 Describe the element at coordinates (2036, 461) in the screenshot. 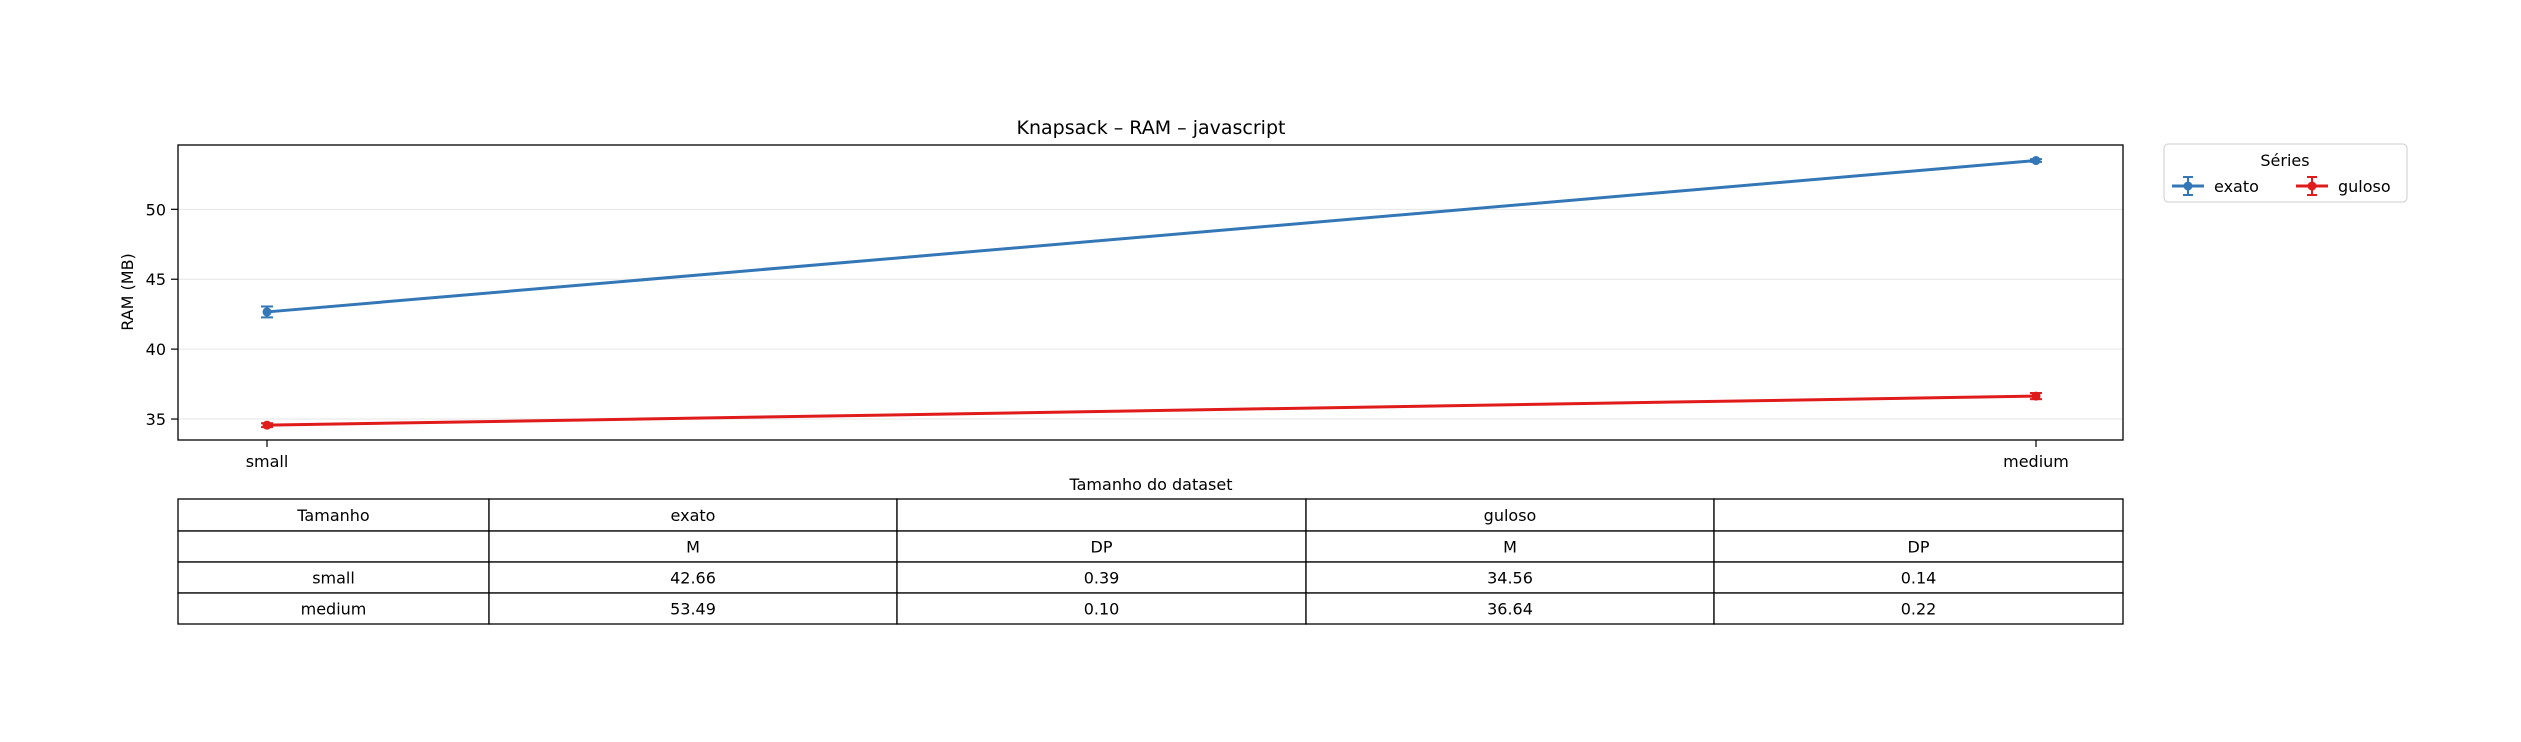

I see `x-tick-label: medium` at that location.